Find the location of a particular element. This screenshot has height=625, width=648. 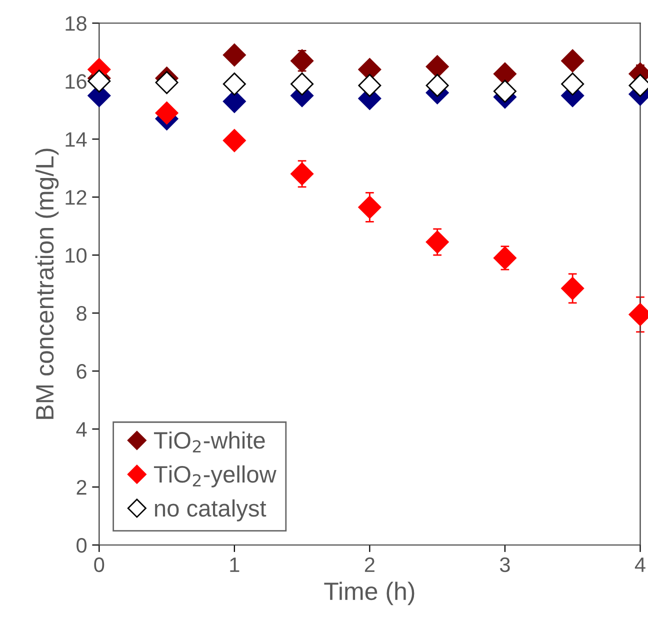

x-tick-label: 3 is located at coordinates (505, 564).